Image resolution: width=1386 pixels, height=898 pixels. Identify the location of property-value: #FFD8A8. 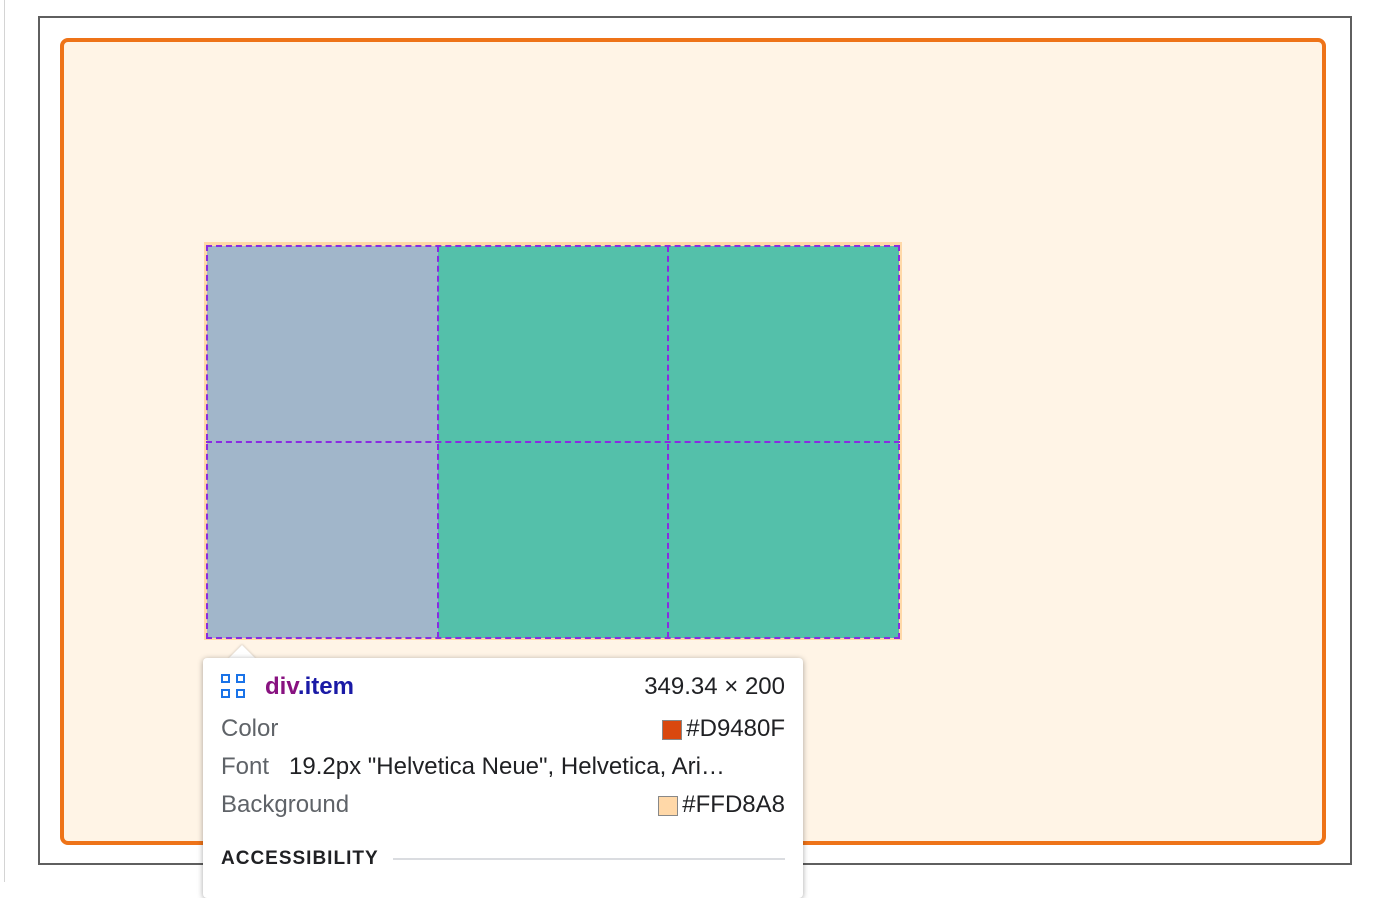
(733, 804).